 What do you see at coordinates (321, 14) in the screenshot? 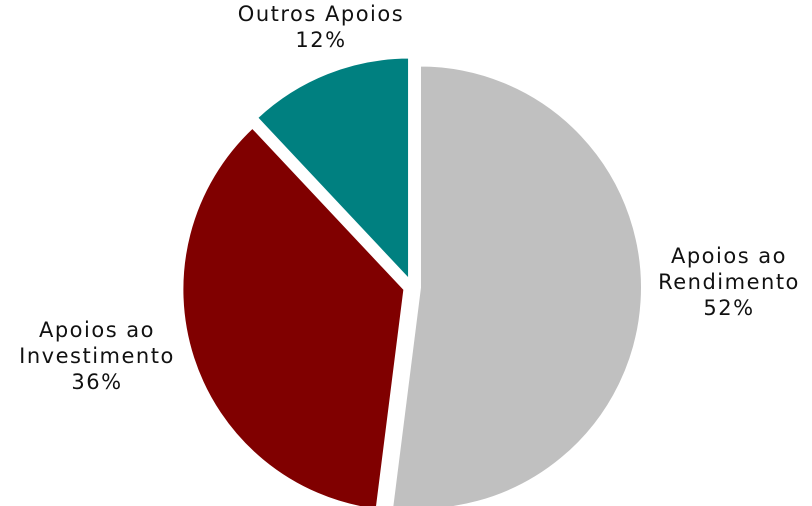
I see `slice-name-line: Outros Apoios` at bounding box center [321, 14].